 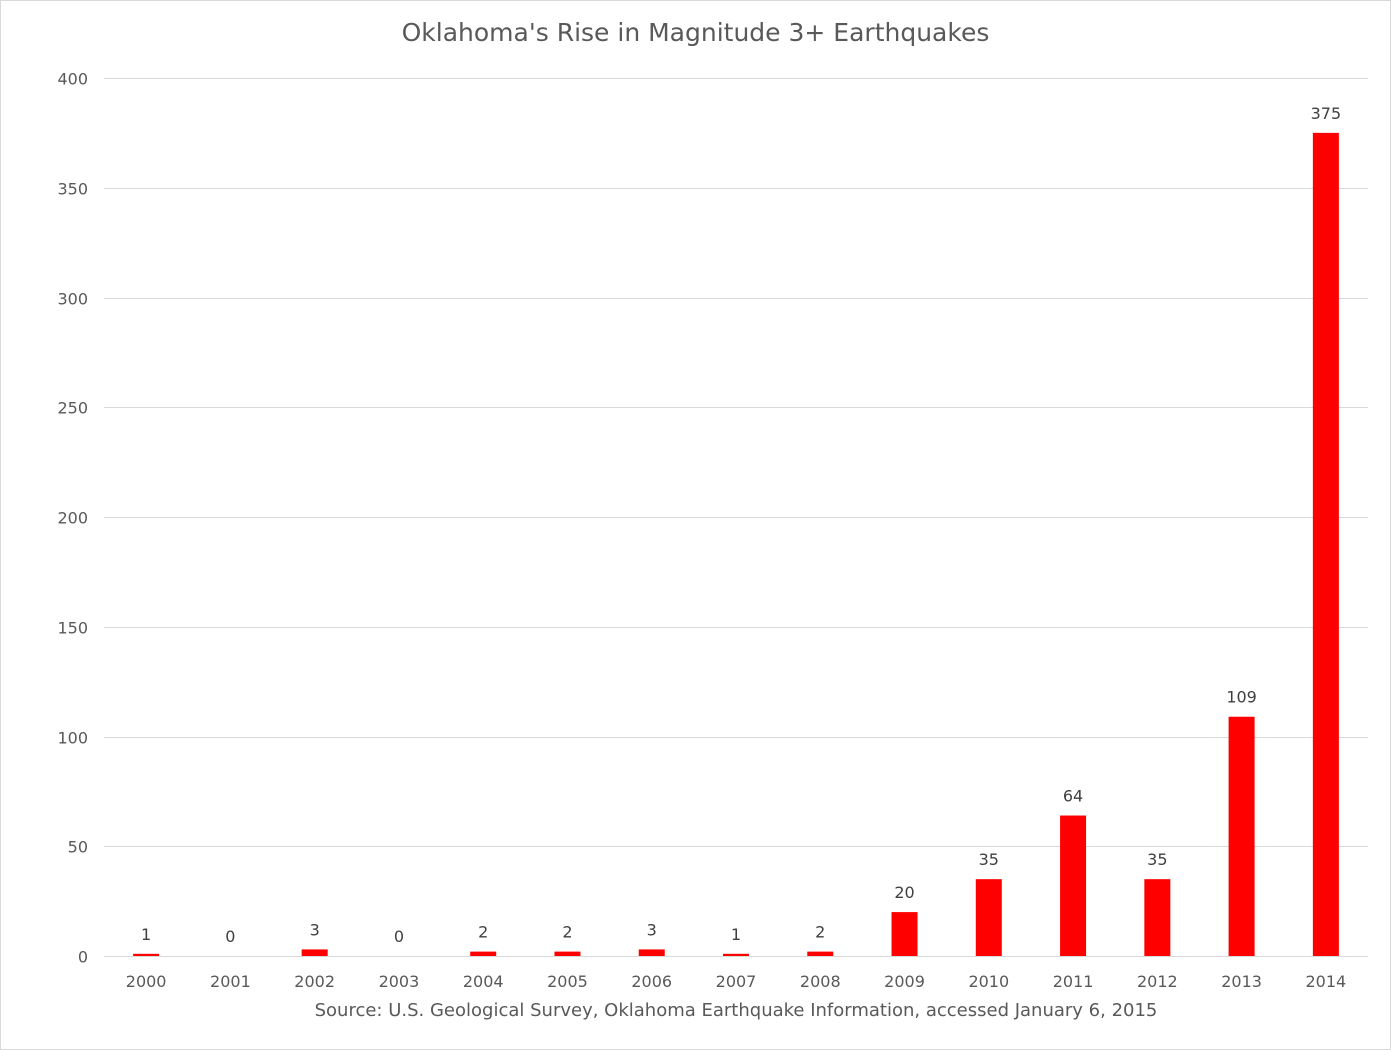 I want to click on data-label-2004: 2, so click(x=483, y=932).